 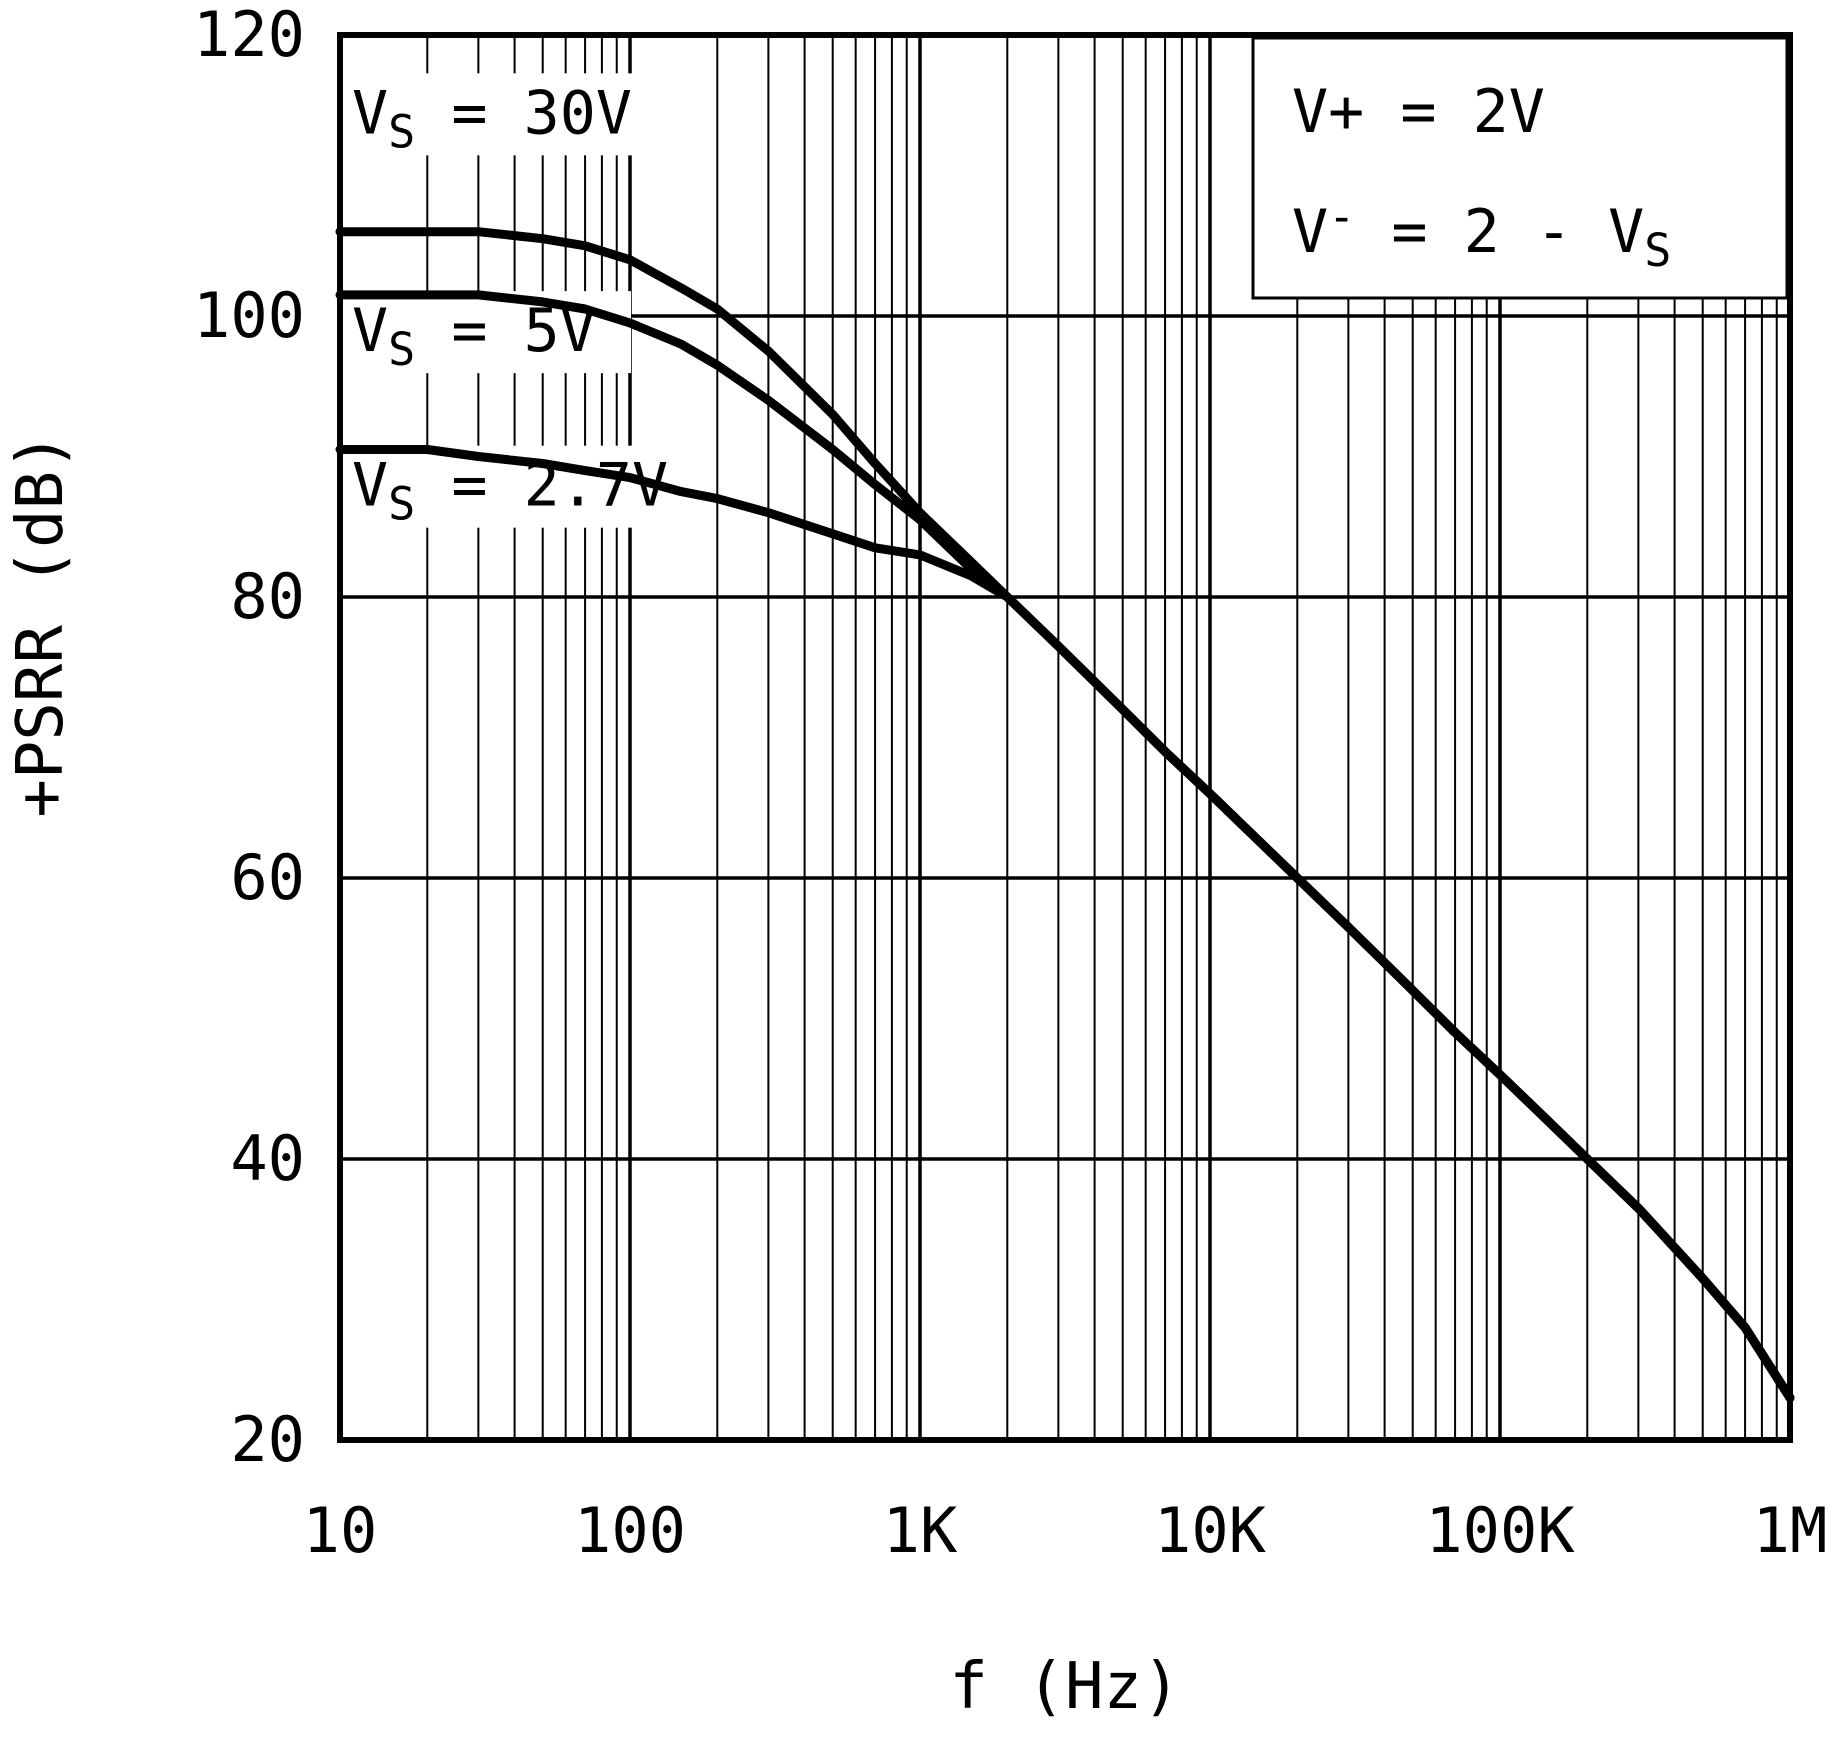 What do you see at coordinates (249, 35) in the screenshot?
I see `y-tick-label-120: 120` at bounding box center [249, 35].